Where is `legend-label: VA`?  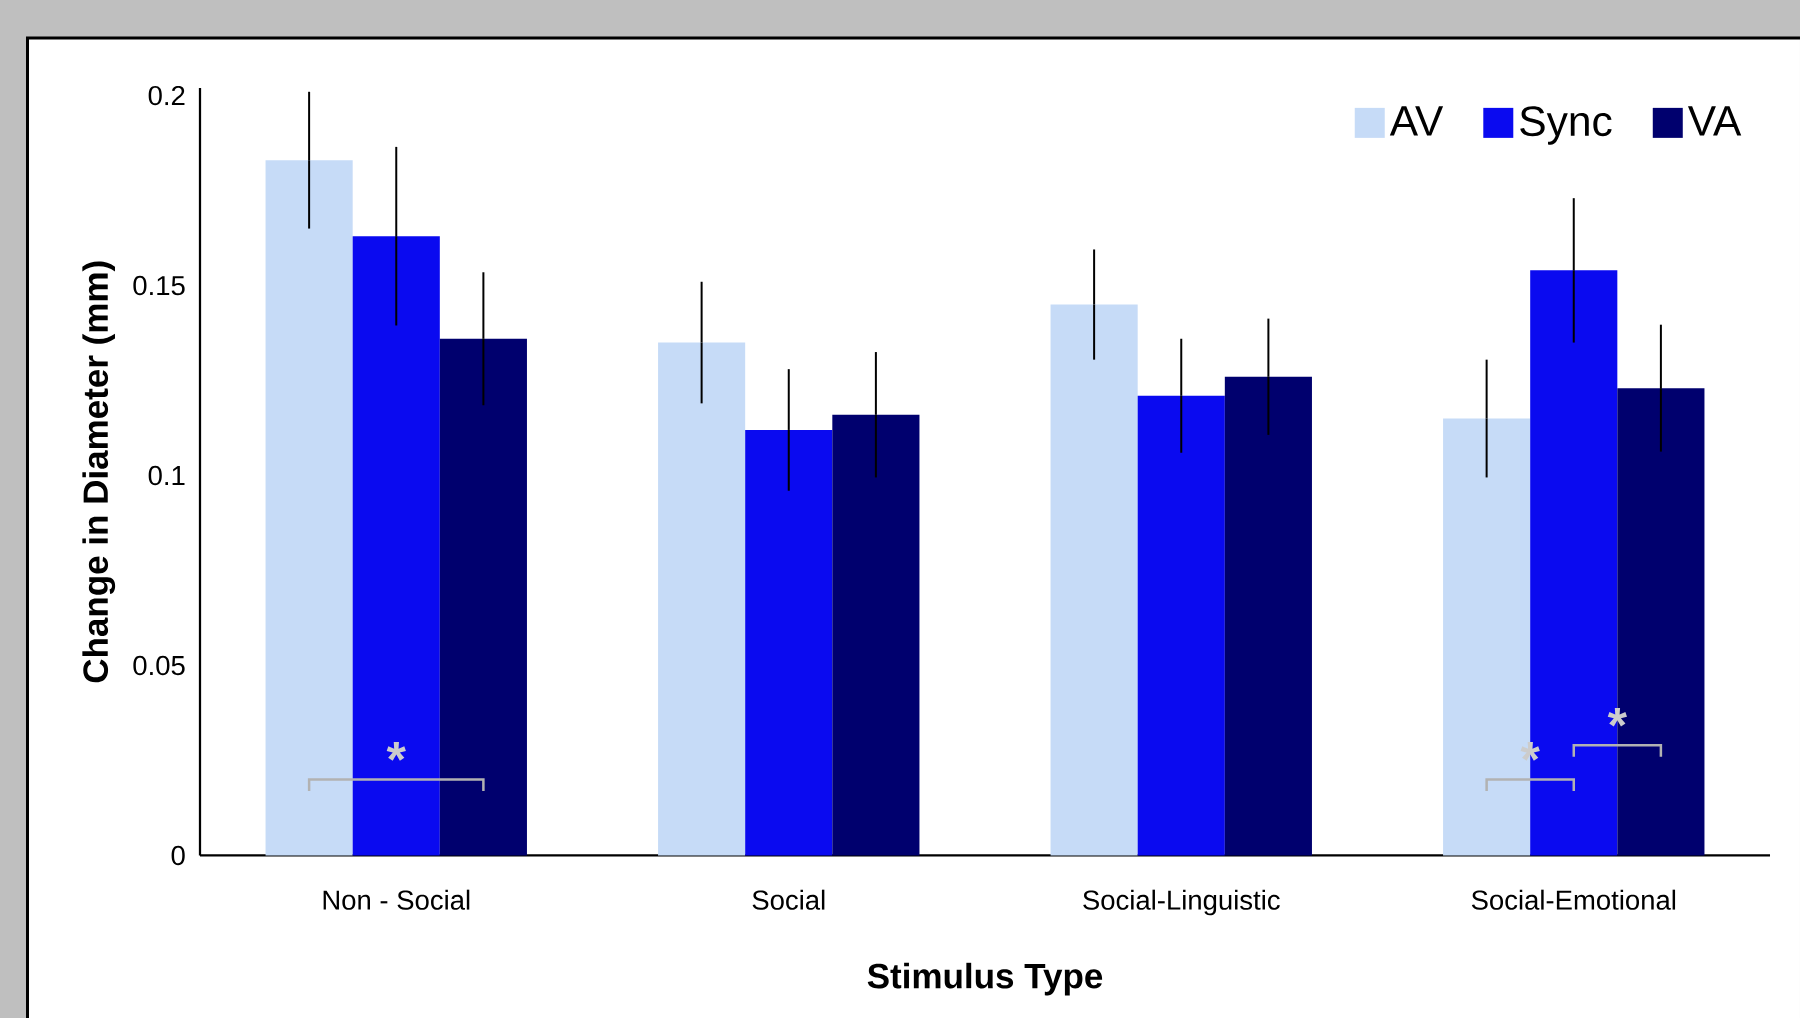
legend-label: VA is located at coordinates (1714, 121).